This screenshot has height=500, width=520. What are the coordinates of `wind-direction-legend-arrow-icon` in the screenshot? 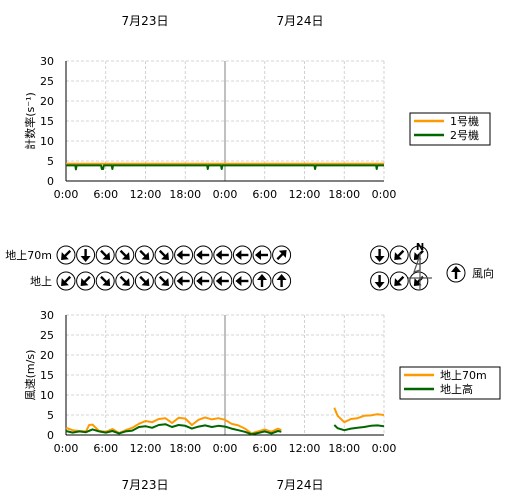 It's located at (456, 273).